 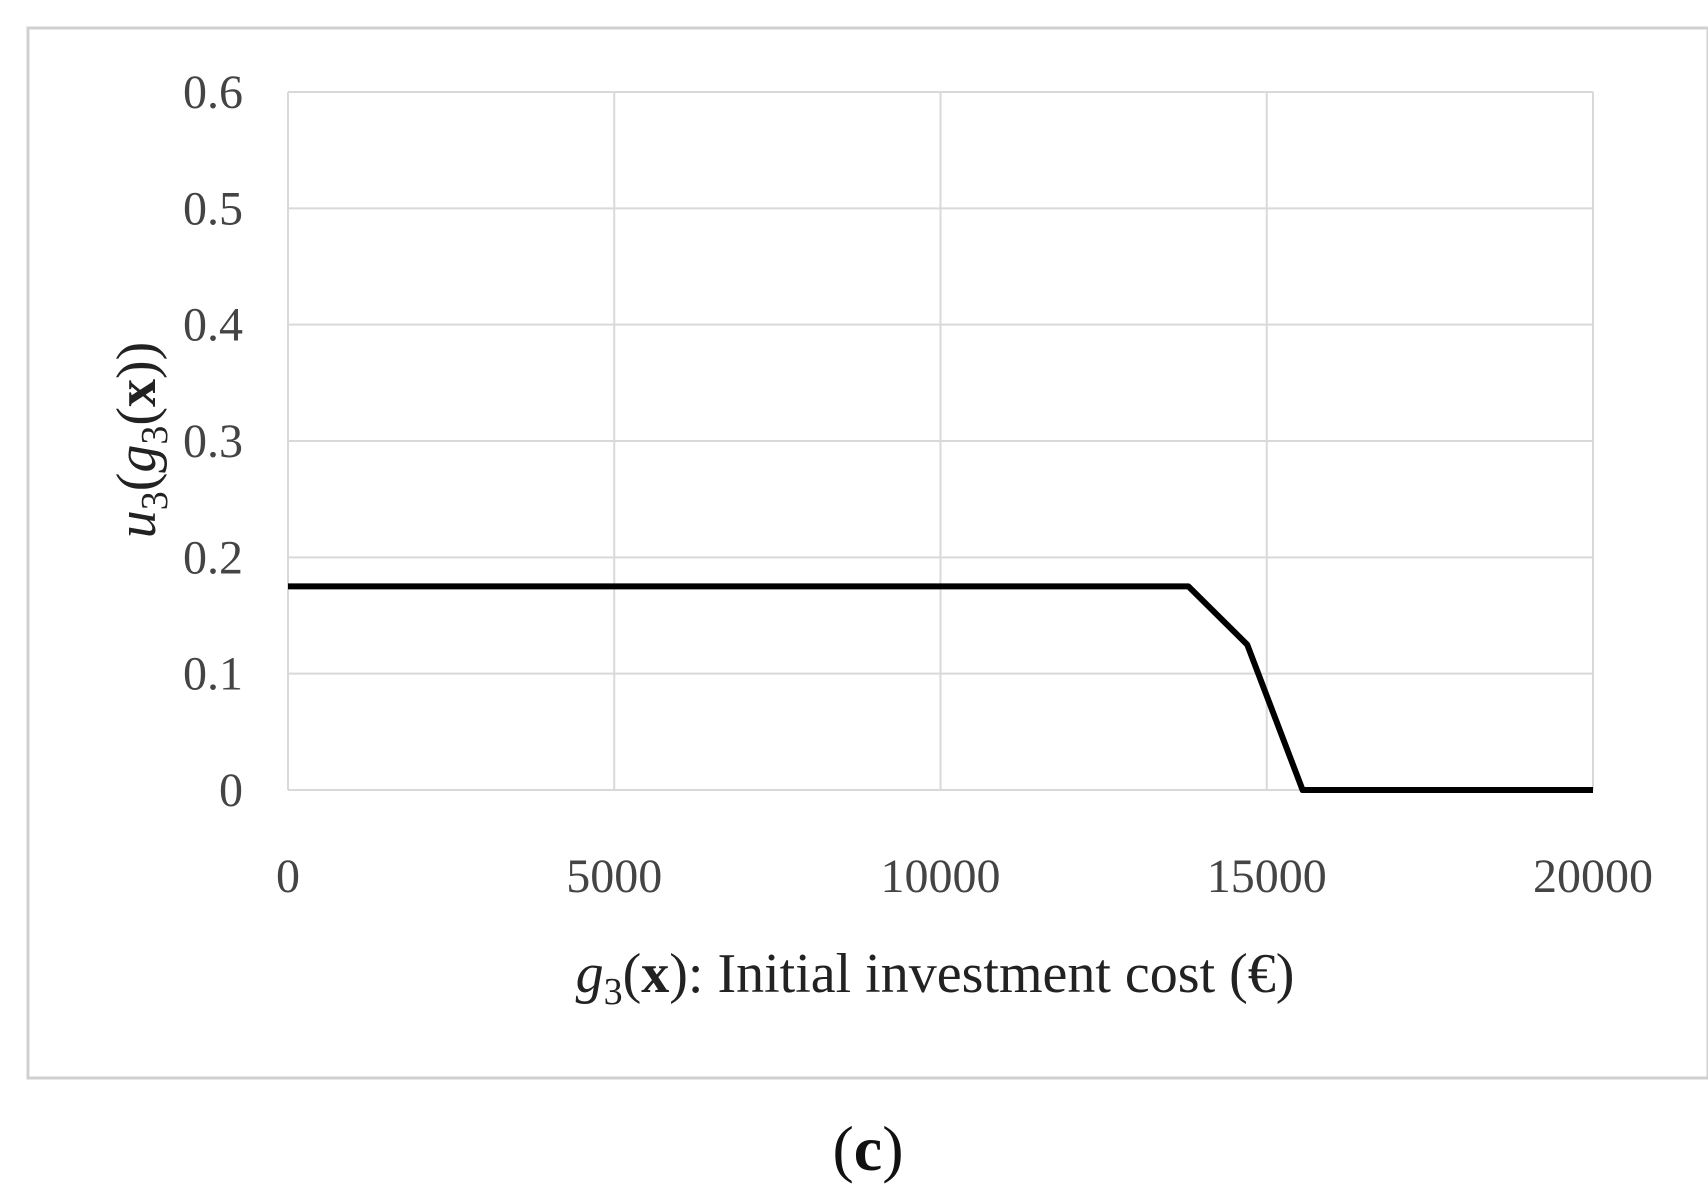 What do you see at coordinates (231, 790) in the screenshot?
I see `y-tick-label: 0` at bounding box center [231, 790].